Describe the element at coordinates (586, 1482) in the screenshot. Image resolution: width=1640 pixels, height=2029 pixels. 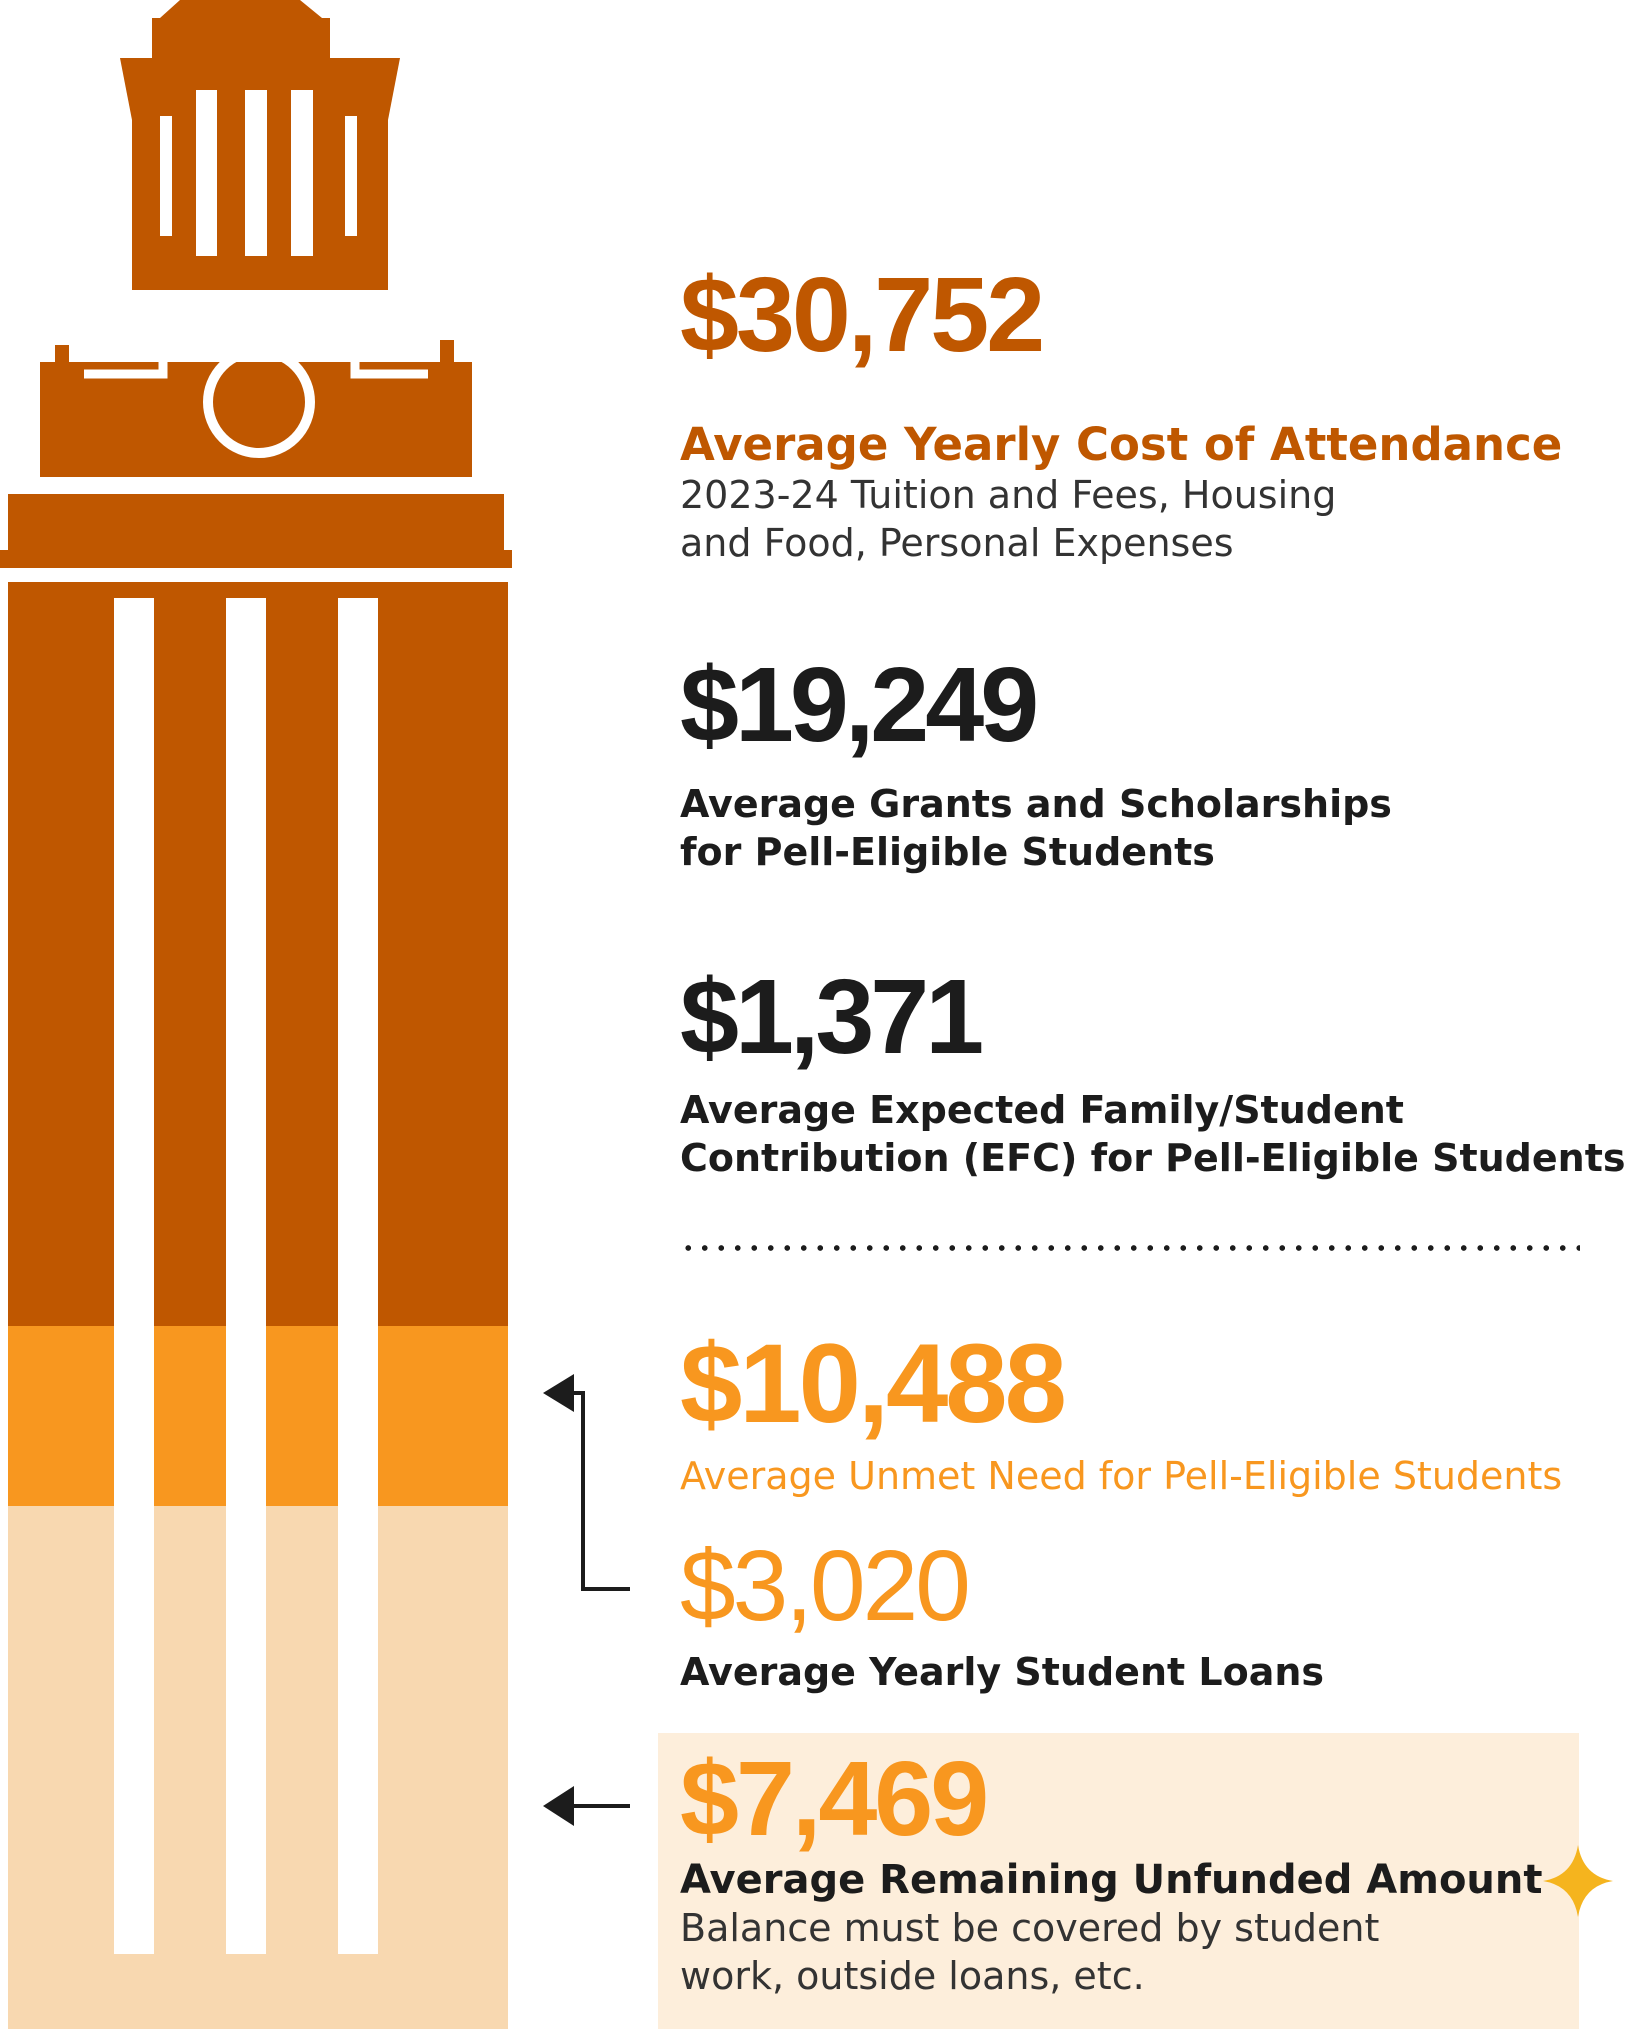
I see `bracket-arrow-icon` at that location.